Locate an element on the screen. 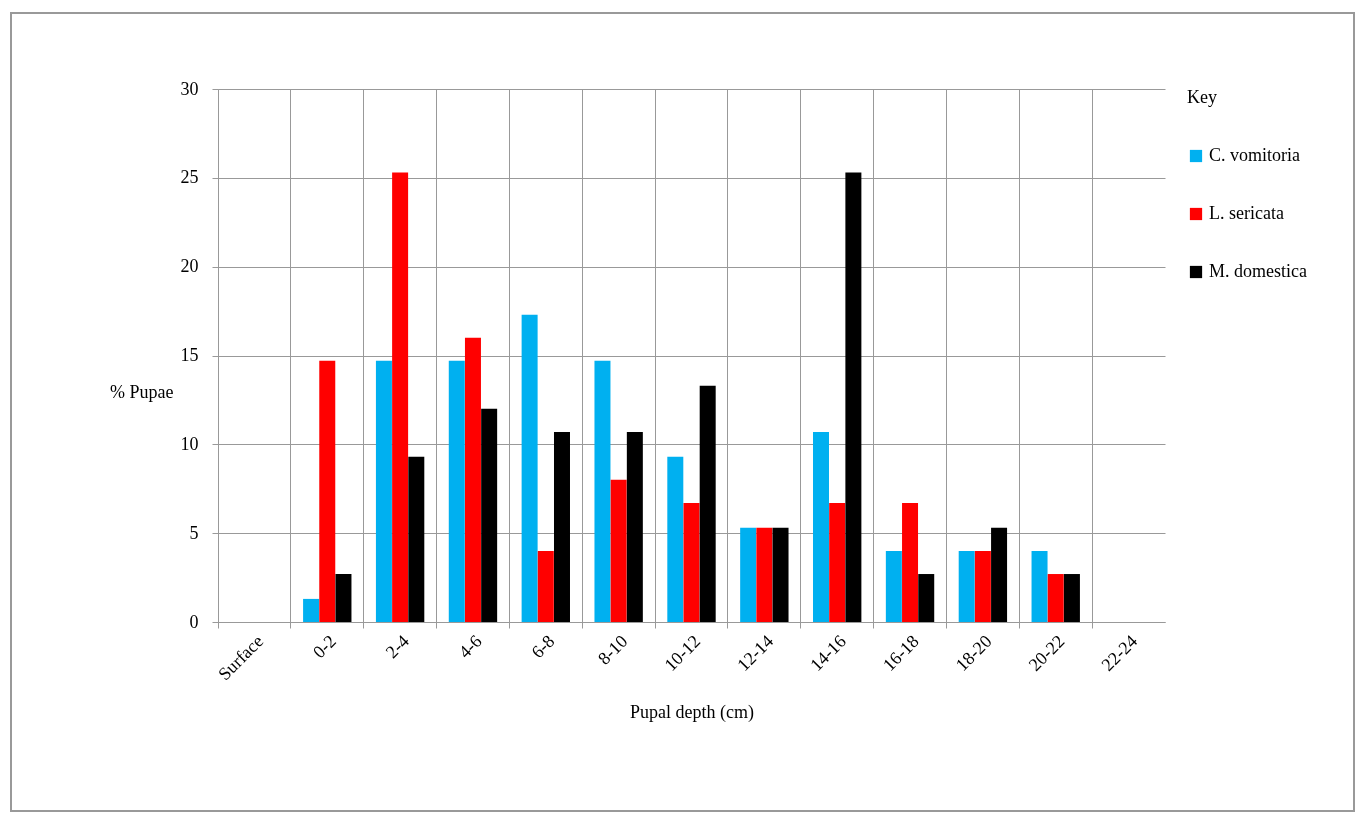  x-tick-label: 6-8 is located at coordinates (543, 647).